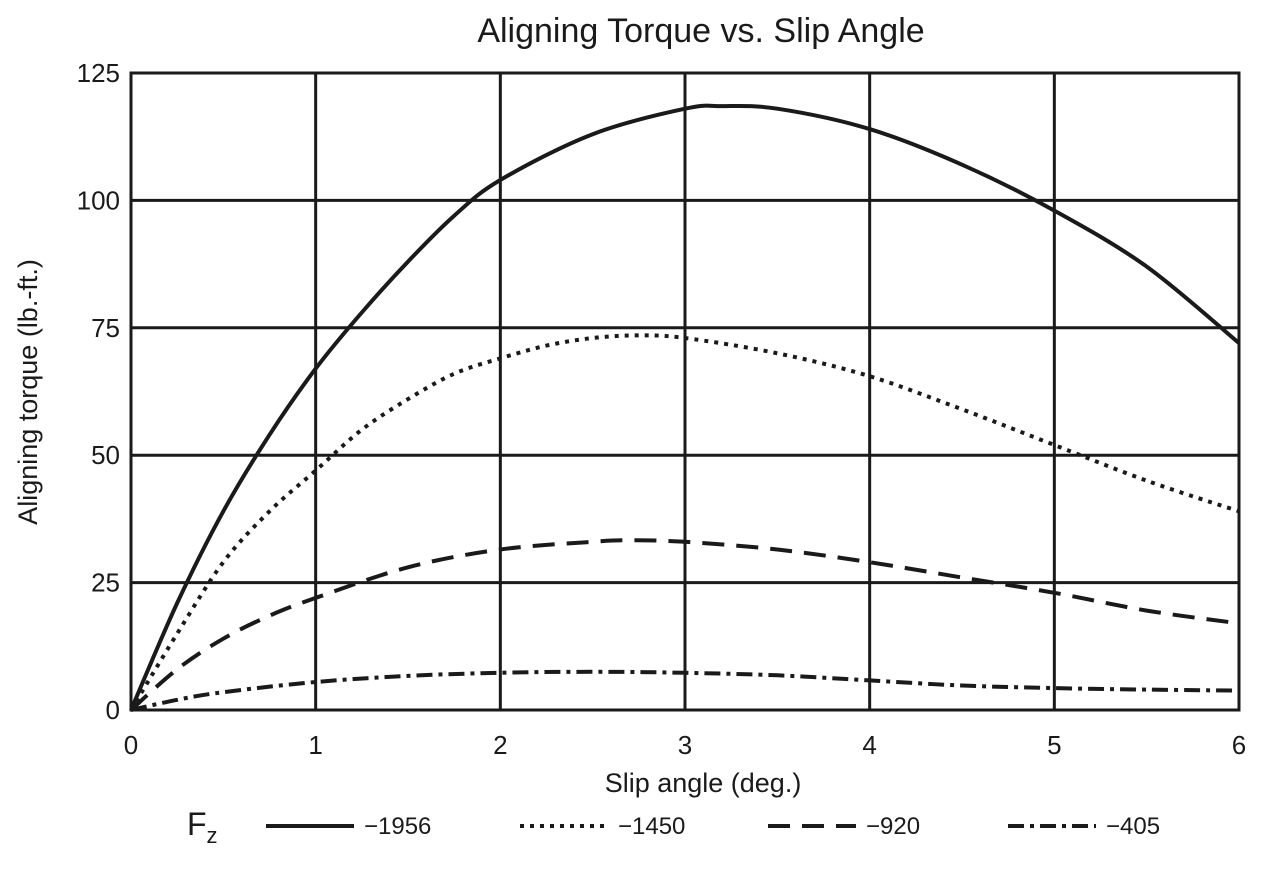 This screenshot has height=873, width=1280. Describe the element at coordinates (98, 73) in the screenshot. I see `y-tick-label-5: 125` at that location.